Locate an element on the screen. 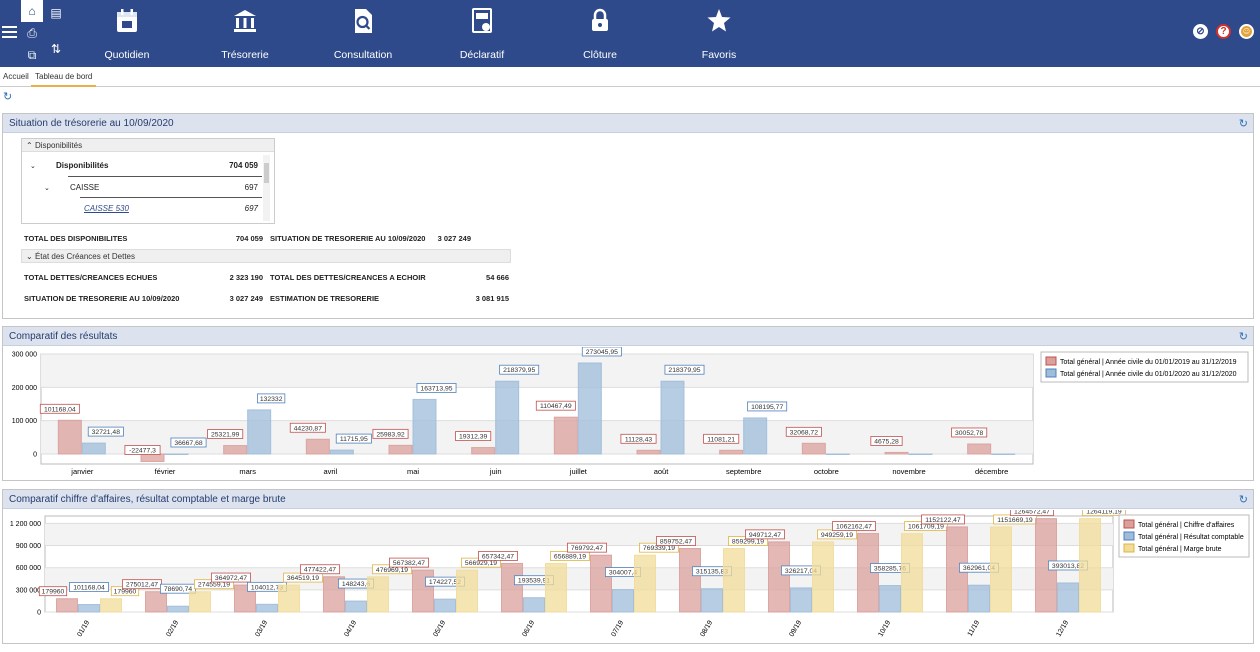  data-label: 78690,74 is located at coordinates (178, 589).